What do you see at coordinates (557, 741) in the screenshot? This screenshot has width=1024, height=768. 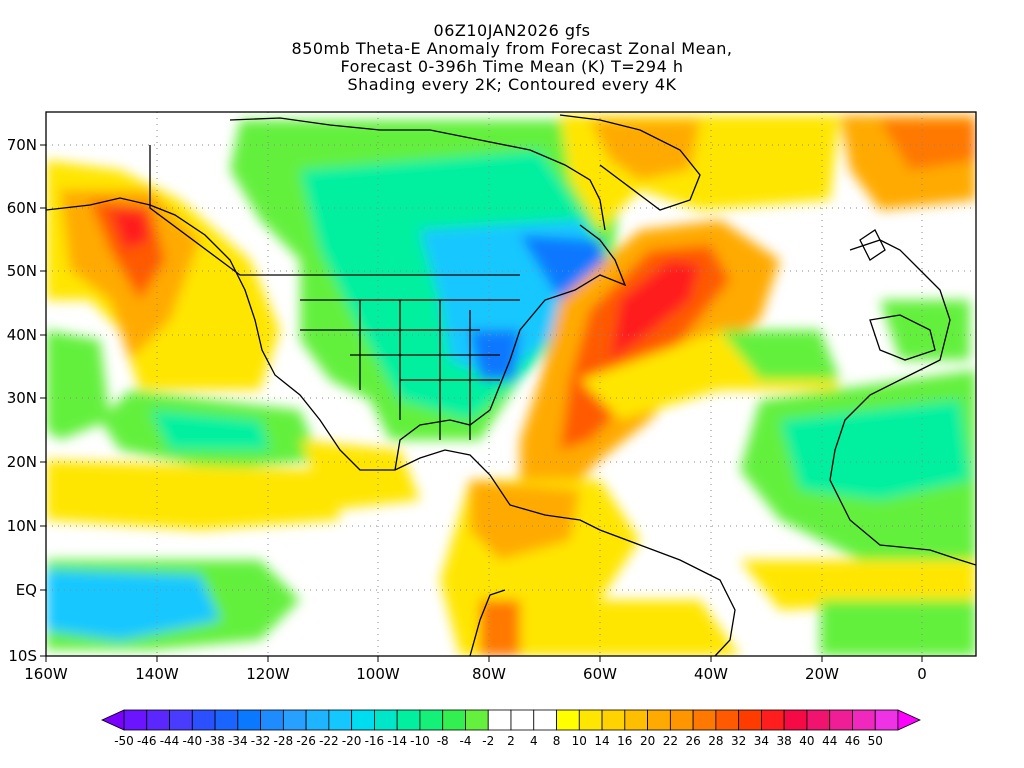 I see `colorbar-label: 8` at bounding box center [557, 741].